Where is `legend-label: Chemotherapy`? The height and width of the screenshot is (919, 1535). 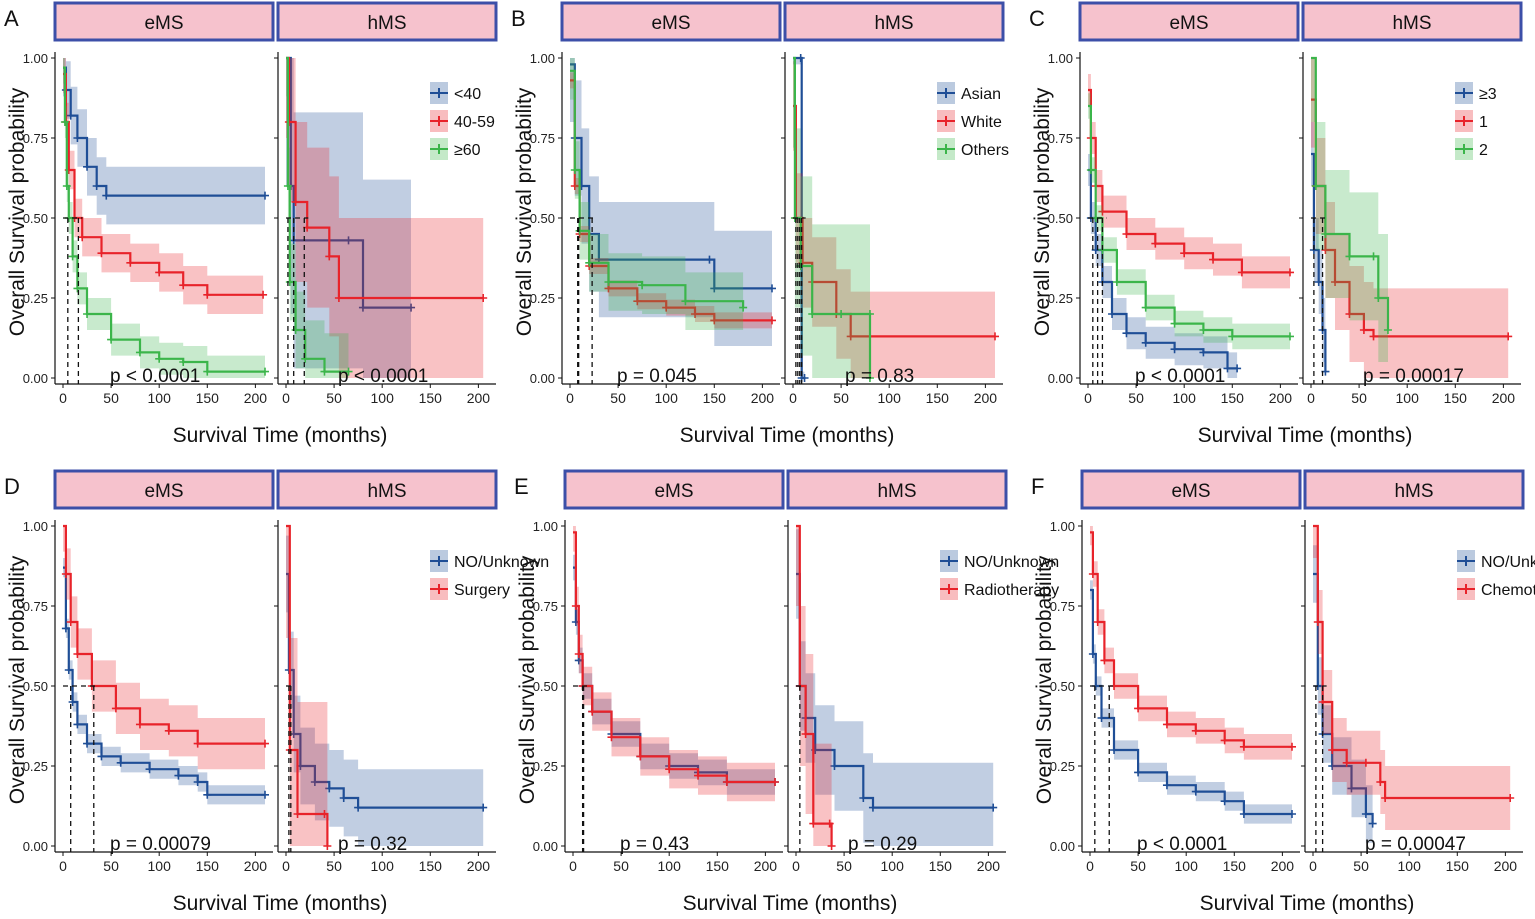 legend-label: Chemotherapy is located at coordinates (1508, 590).